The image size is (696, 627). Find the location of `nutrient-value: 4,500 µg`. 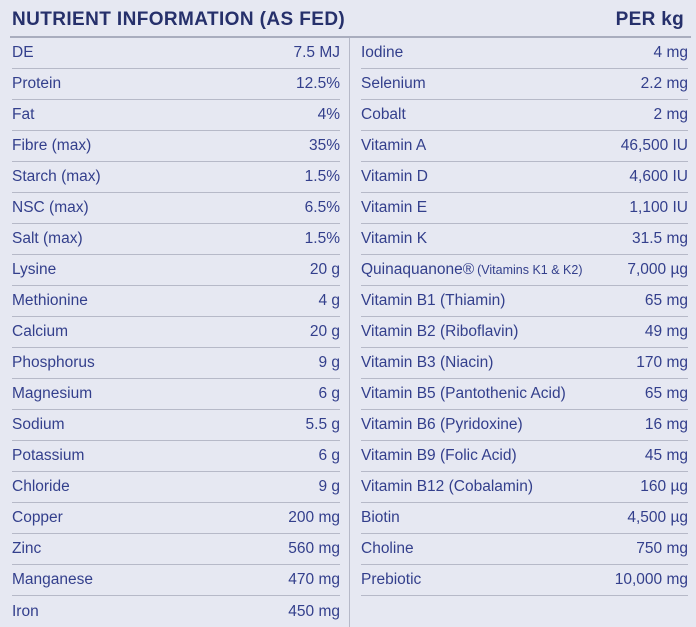

nutrient-value: 4,500 µg is located at coordinates (657, 517).